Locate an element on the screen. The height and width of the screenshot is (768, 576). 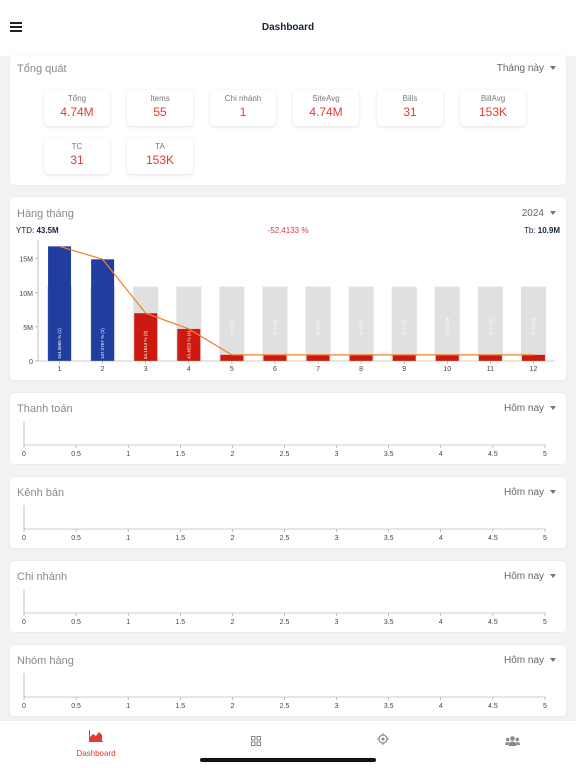
tab-dashboard-label: Dashboard is located at coordinates (96, 753).